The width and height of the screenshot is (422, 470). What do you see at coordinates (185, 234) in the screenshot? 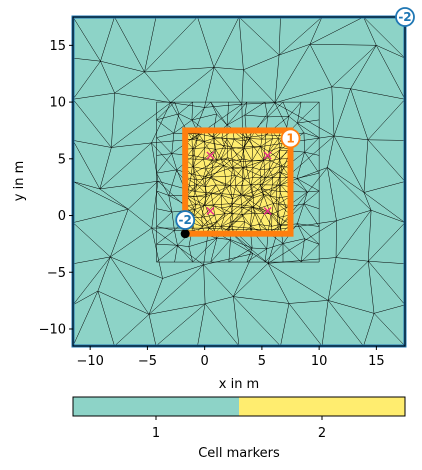
I see `boundary-nodes` at bounding box center [185, 234].